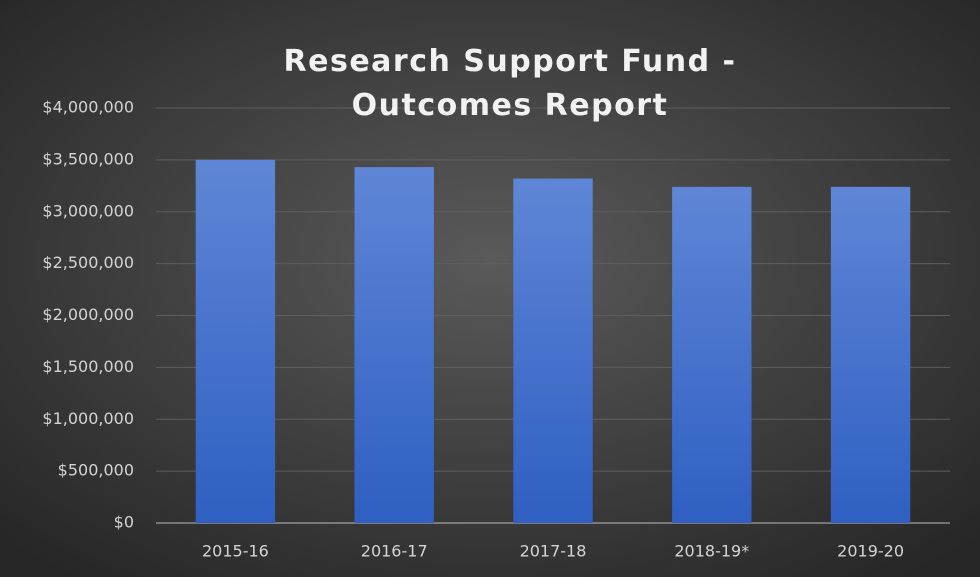 Image resolution: width=980 pixels, height=577 pixels. I want to click on y-tick-label: $2,500,000, so click(88, 262).